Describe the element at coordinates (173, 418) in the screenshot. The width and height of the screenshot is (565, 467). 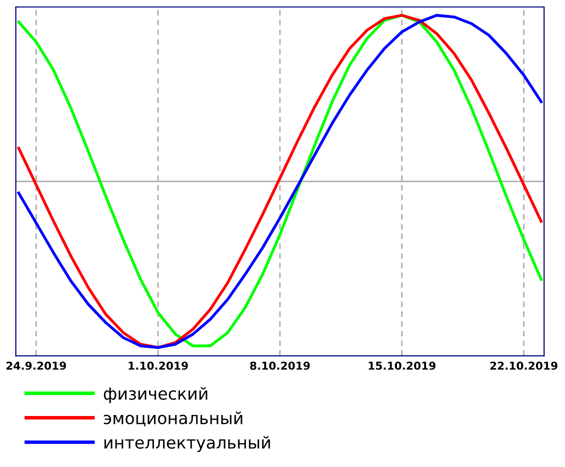
I see `legend-label: эмоциональный` at that location.